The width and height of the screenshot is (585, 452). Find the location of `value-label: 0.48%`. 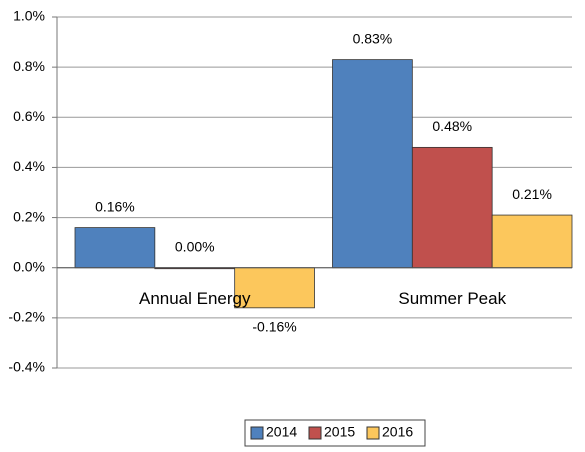

value-label: 0.48% is located at coordinates (452, 126).